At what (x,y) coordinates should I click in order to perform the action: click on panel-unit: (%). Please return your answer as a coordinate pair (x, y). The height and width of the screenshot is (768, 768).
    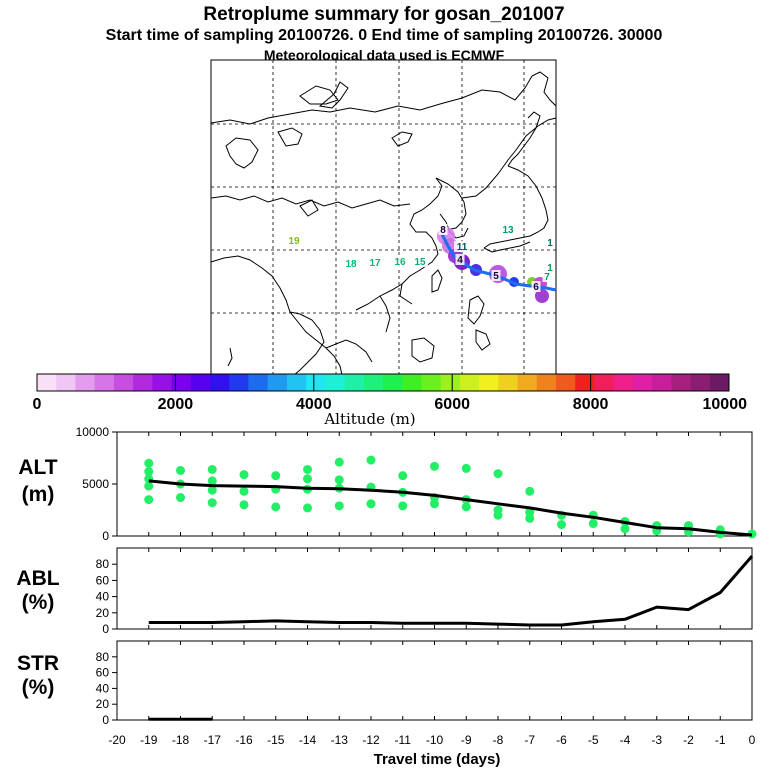
    Looking at the image, I should click on (38, 687).